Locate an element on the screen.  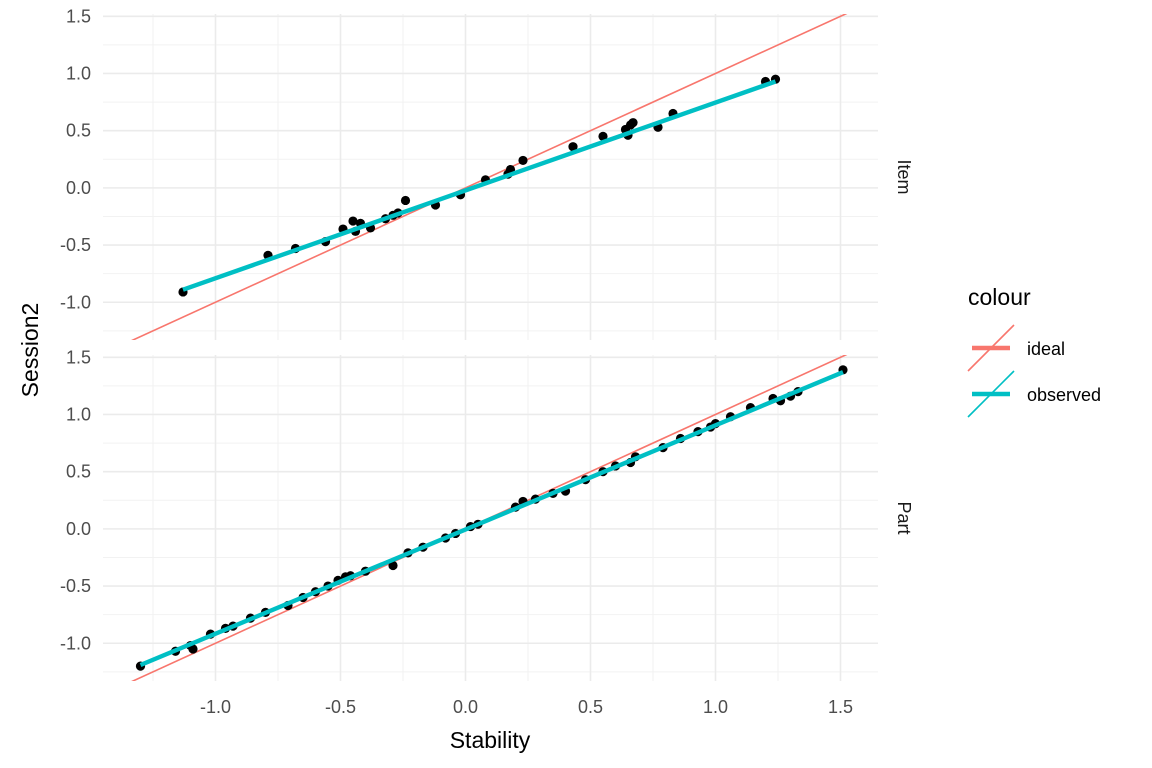
facet-strip-label: Item is located at coordinates (904, 176).